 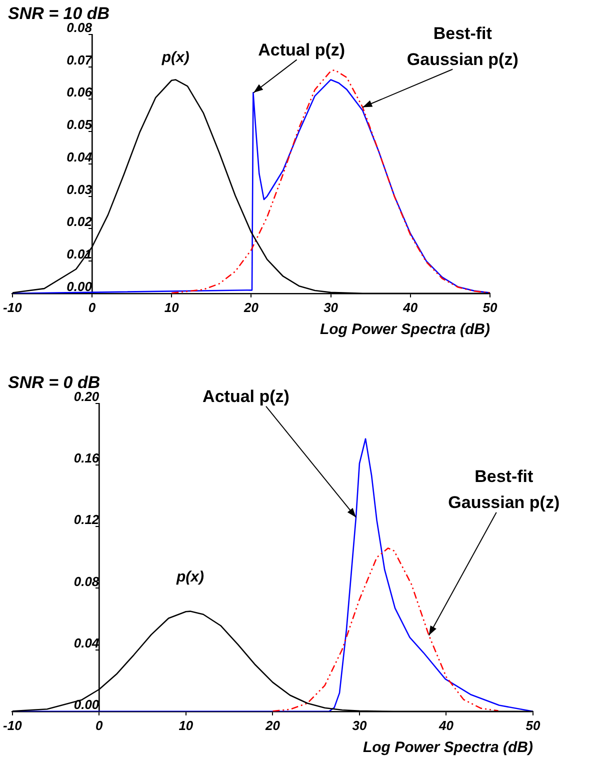 What do you see at coordinates (79, 60) in the screenshot?
I see `y-tick-label: 0.07` at bounding box center [79, 60].